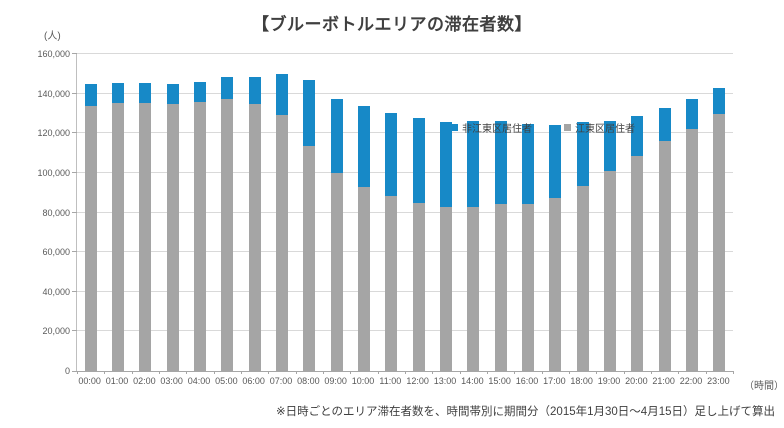 This screenshot has height=428, width=784. I want to click on y-axis-tick-label: 140,000, so click(53, 94).